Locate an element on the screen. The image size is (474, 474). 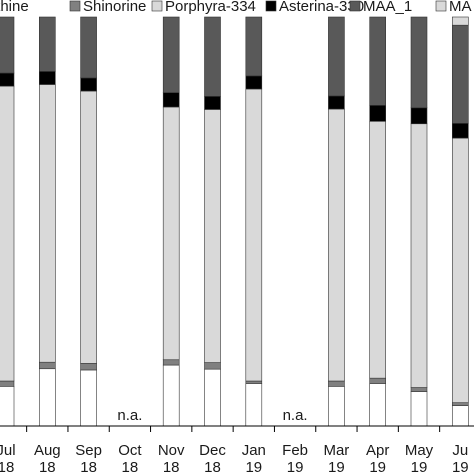
bar-segment-porphyra-334-nov is located at coordinates (171, 233).